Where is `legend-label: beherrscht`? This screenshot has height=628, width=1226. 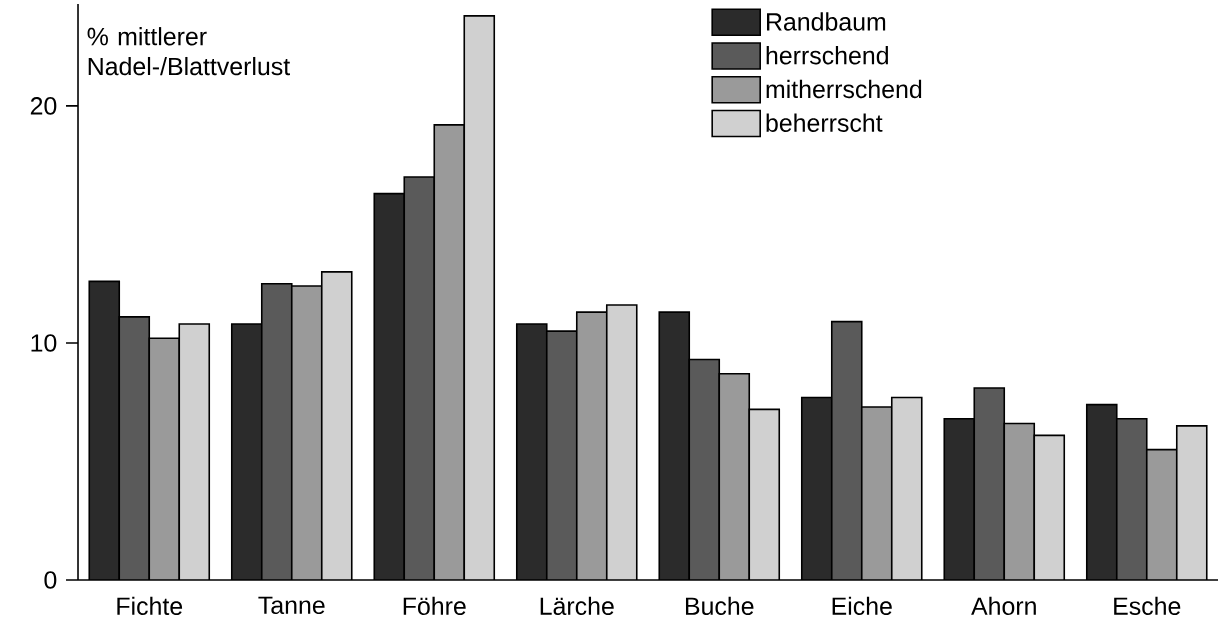
legend-label: beherrscht is located at coordinates (824, 122).